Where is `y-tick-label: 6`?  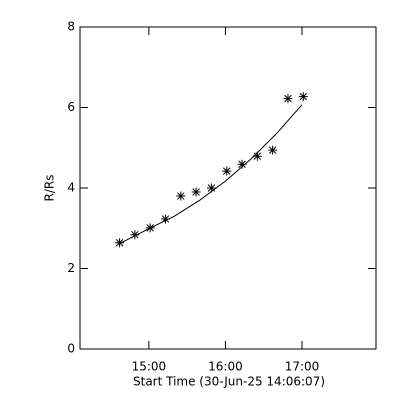
y-tick-label: 6 is located at coordinates (71, 107).